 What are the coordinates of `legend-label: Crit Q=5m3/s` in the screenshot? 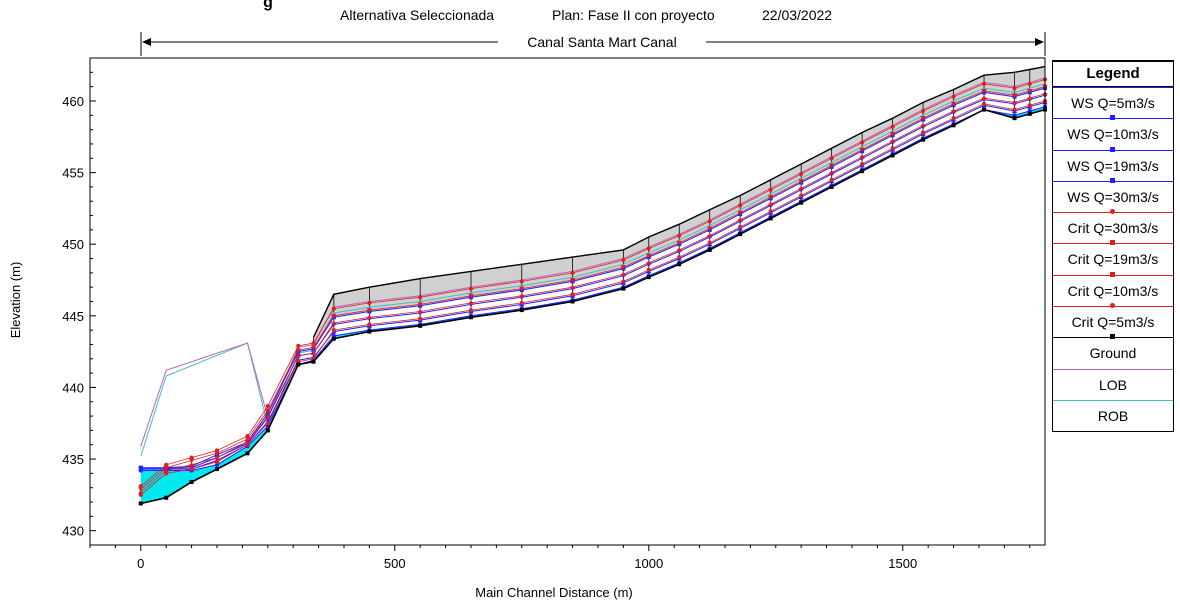 It's located at (1113, 322).